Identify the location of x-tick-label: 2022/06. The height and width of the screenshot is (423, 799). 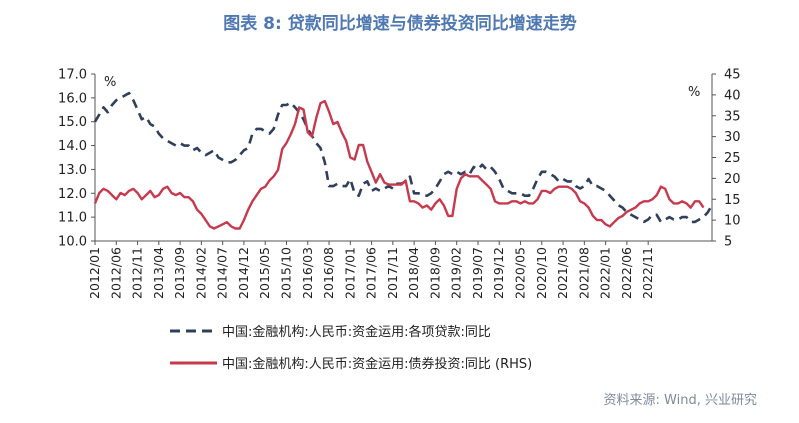
(626, 273).